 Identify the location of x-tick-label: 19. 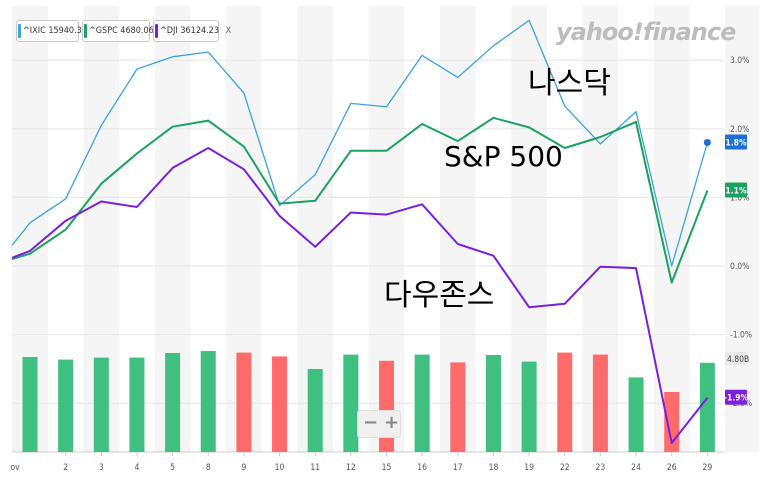
(529, 468).